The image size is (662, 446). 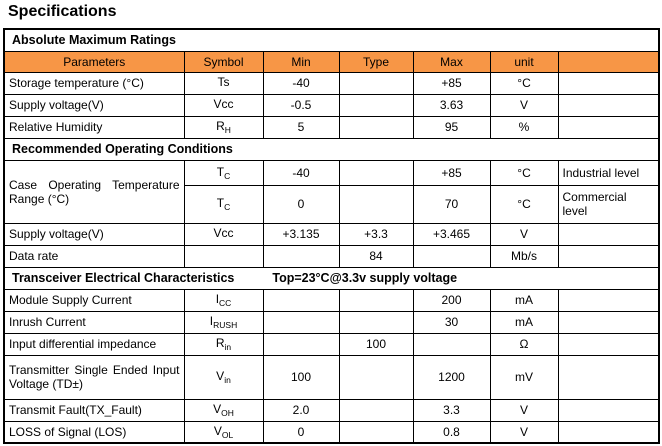 What do you see at coordinates (94, 105) in the screenshot?
I see `param-cell: Supply voltage(V)` at bounding box center [94, 105].